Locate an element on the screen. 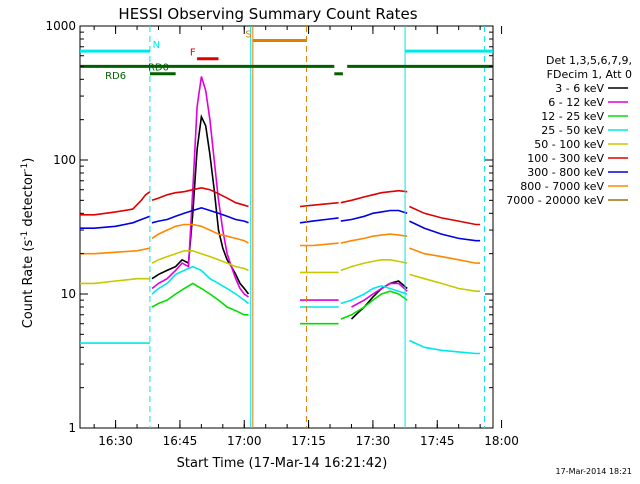 The image size is (640, 484). legend-label: 12 - 25 keV is located at coordinates (572, 116).